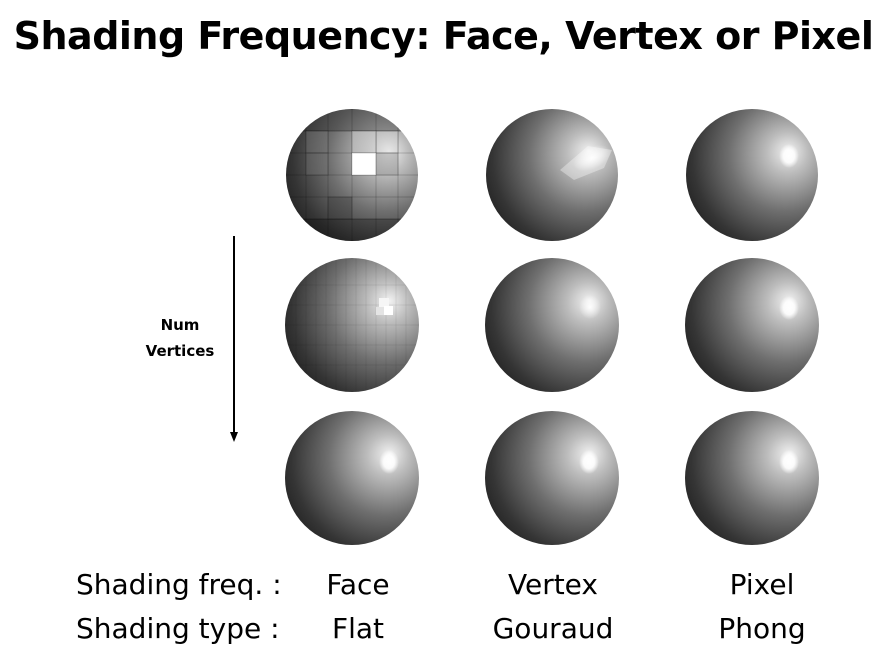 This screenshot has height=658, width=887. What do you see at coordinates (552, 175) in the screenshot?
I see `sphere-gouraud-low` at bounding box center [552, 175].